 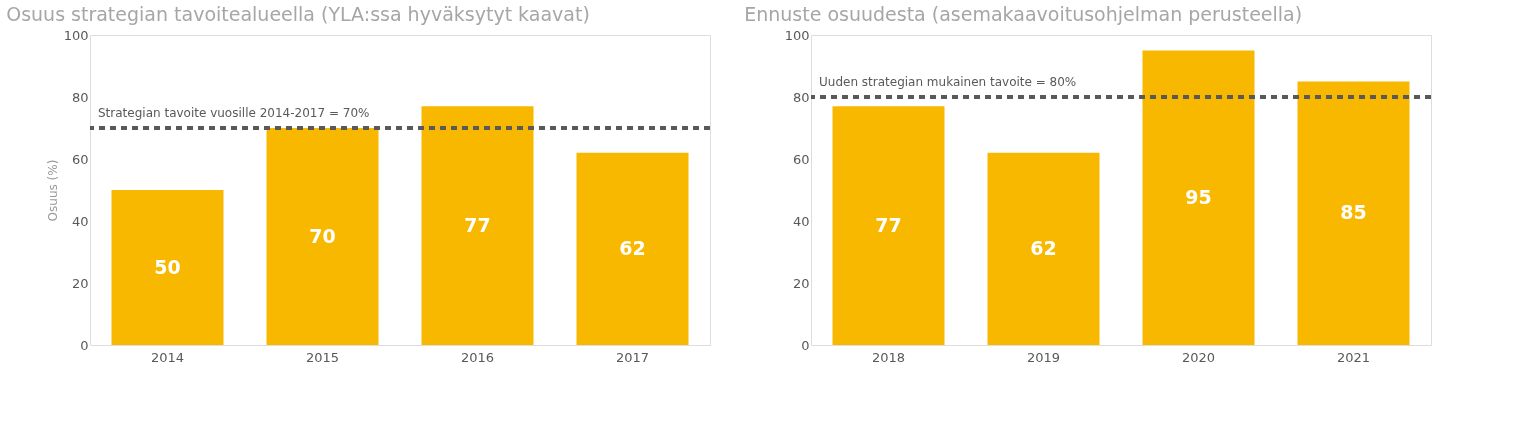 What do you see at coordinates (948, 82) in the screenshot?
I see `ref-line-label: Uuden strategian mukainen tavoite = 80%` at bounding box center [948, 82].